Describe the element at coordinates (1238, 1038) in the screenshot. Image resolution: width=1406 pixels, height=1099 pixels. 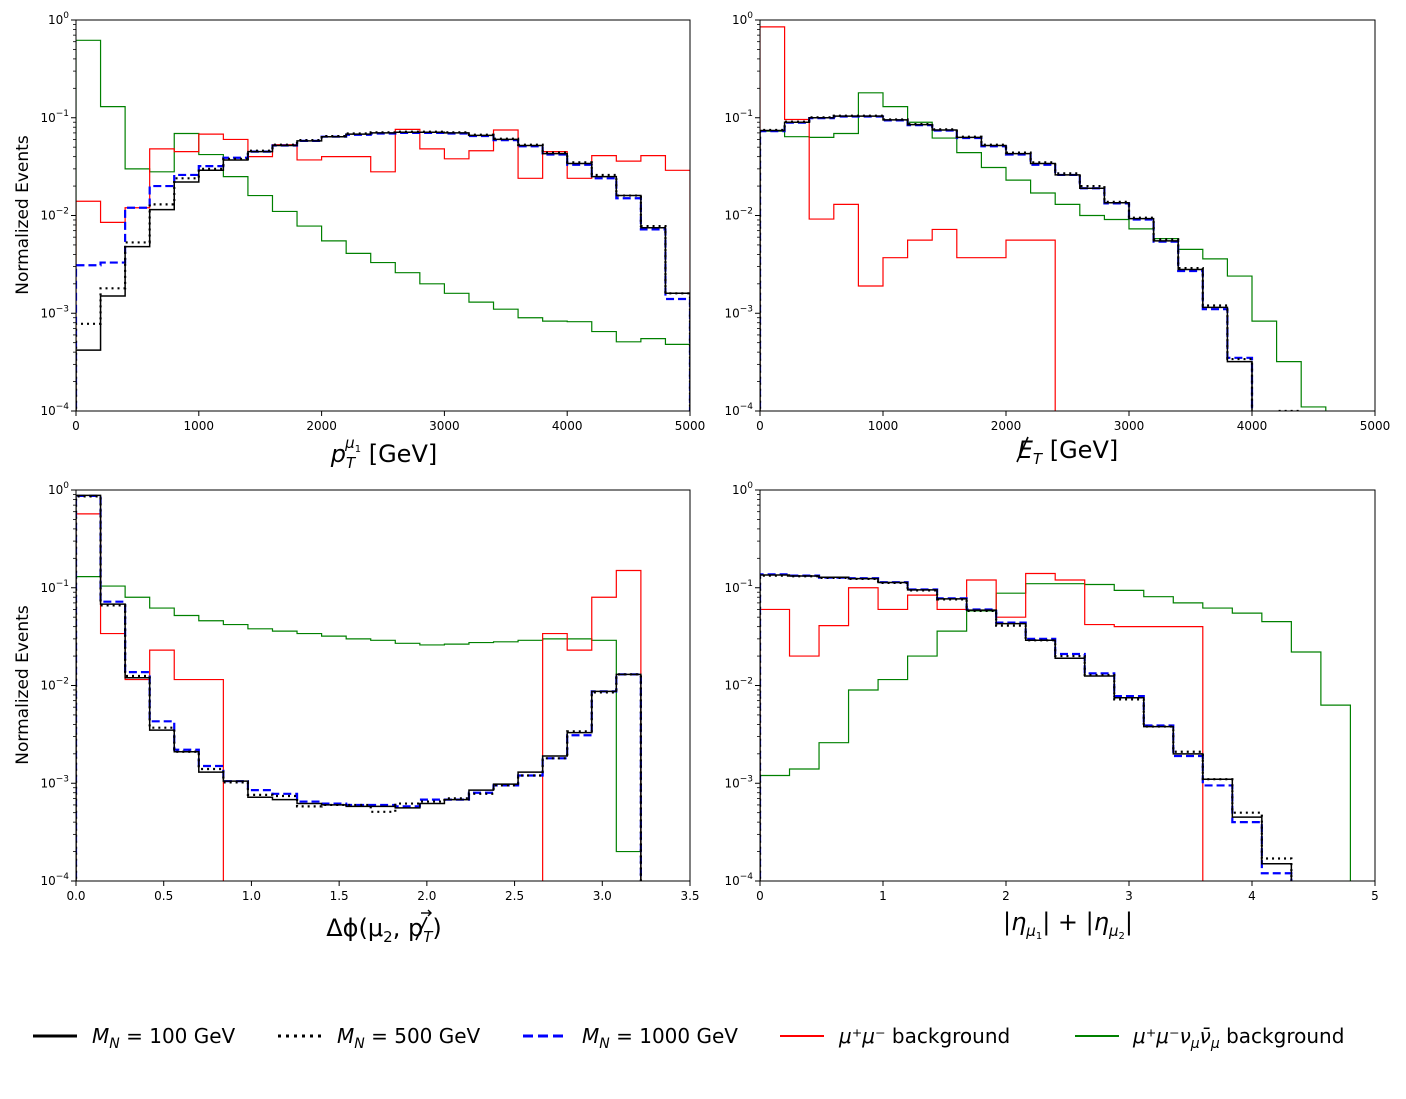
I see `svg-text: μ⁺μ⁻νμν̄μ background` at that location.